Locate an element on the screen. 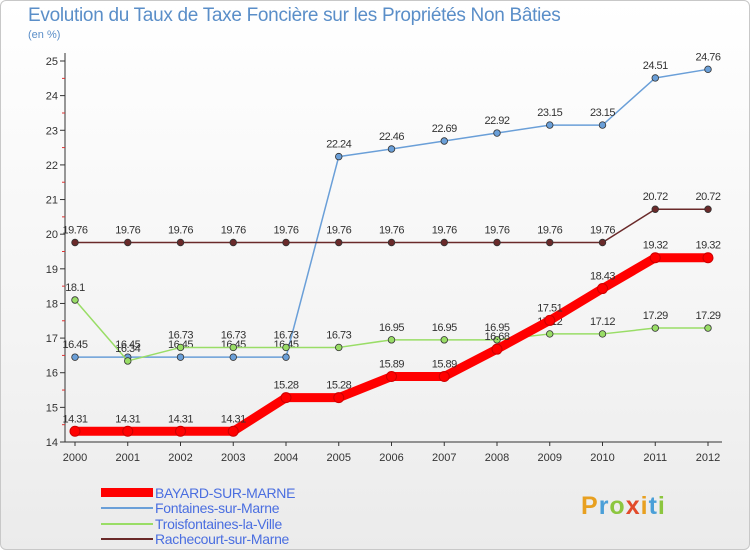 This screenshot has width=750, height=550. data-label: 17.29 is located at coordinates (655, 316).